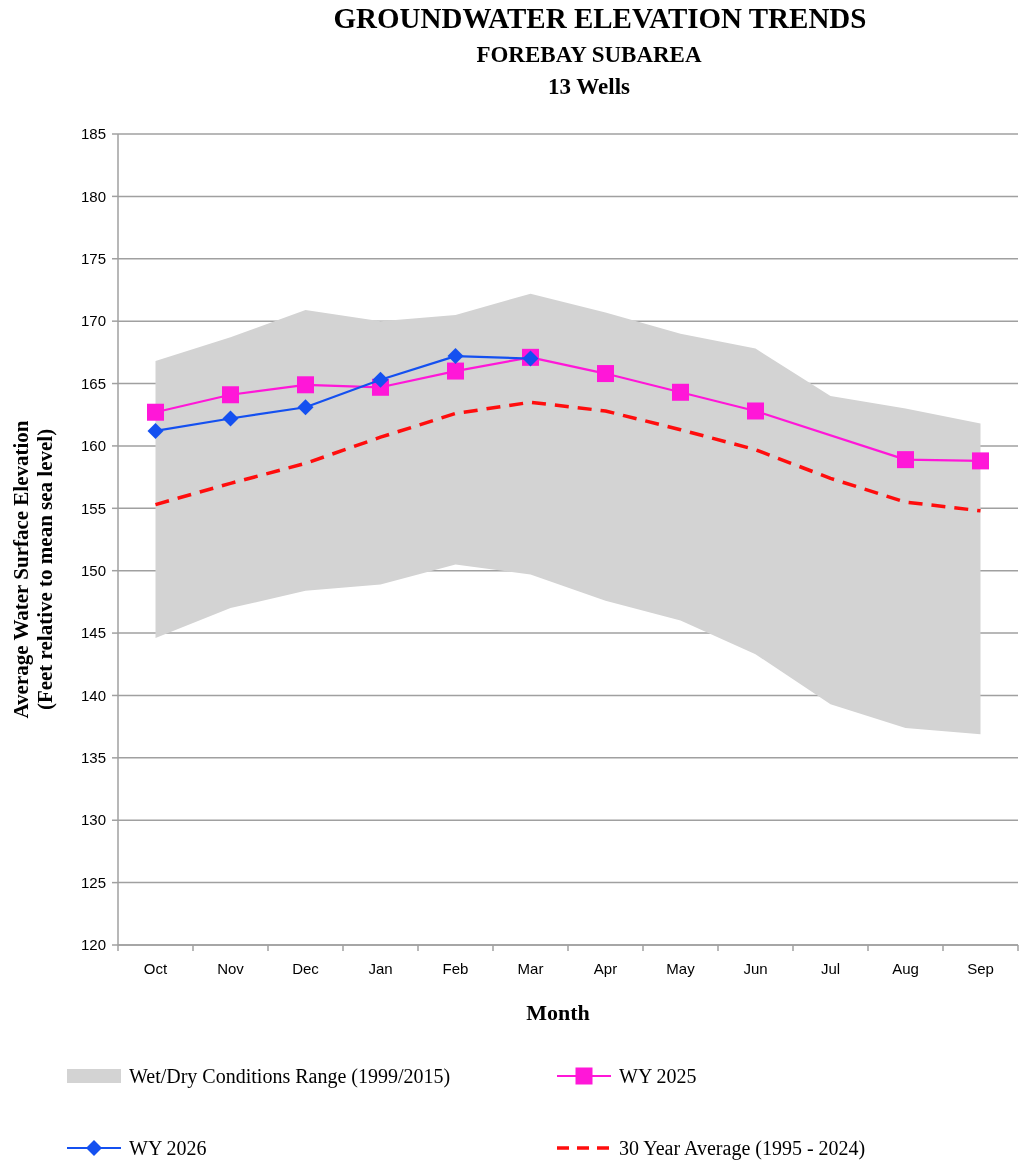 The width and height of the screenshot is (1019, 1163). Describe the element at coordinates (755, 968) in the screenshot. I see `x-tick-label: Jun` at that location.